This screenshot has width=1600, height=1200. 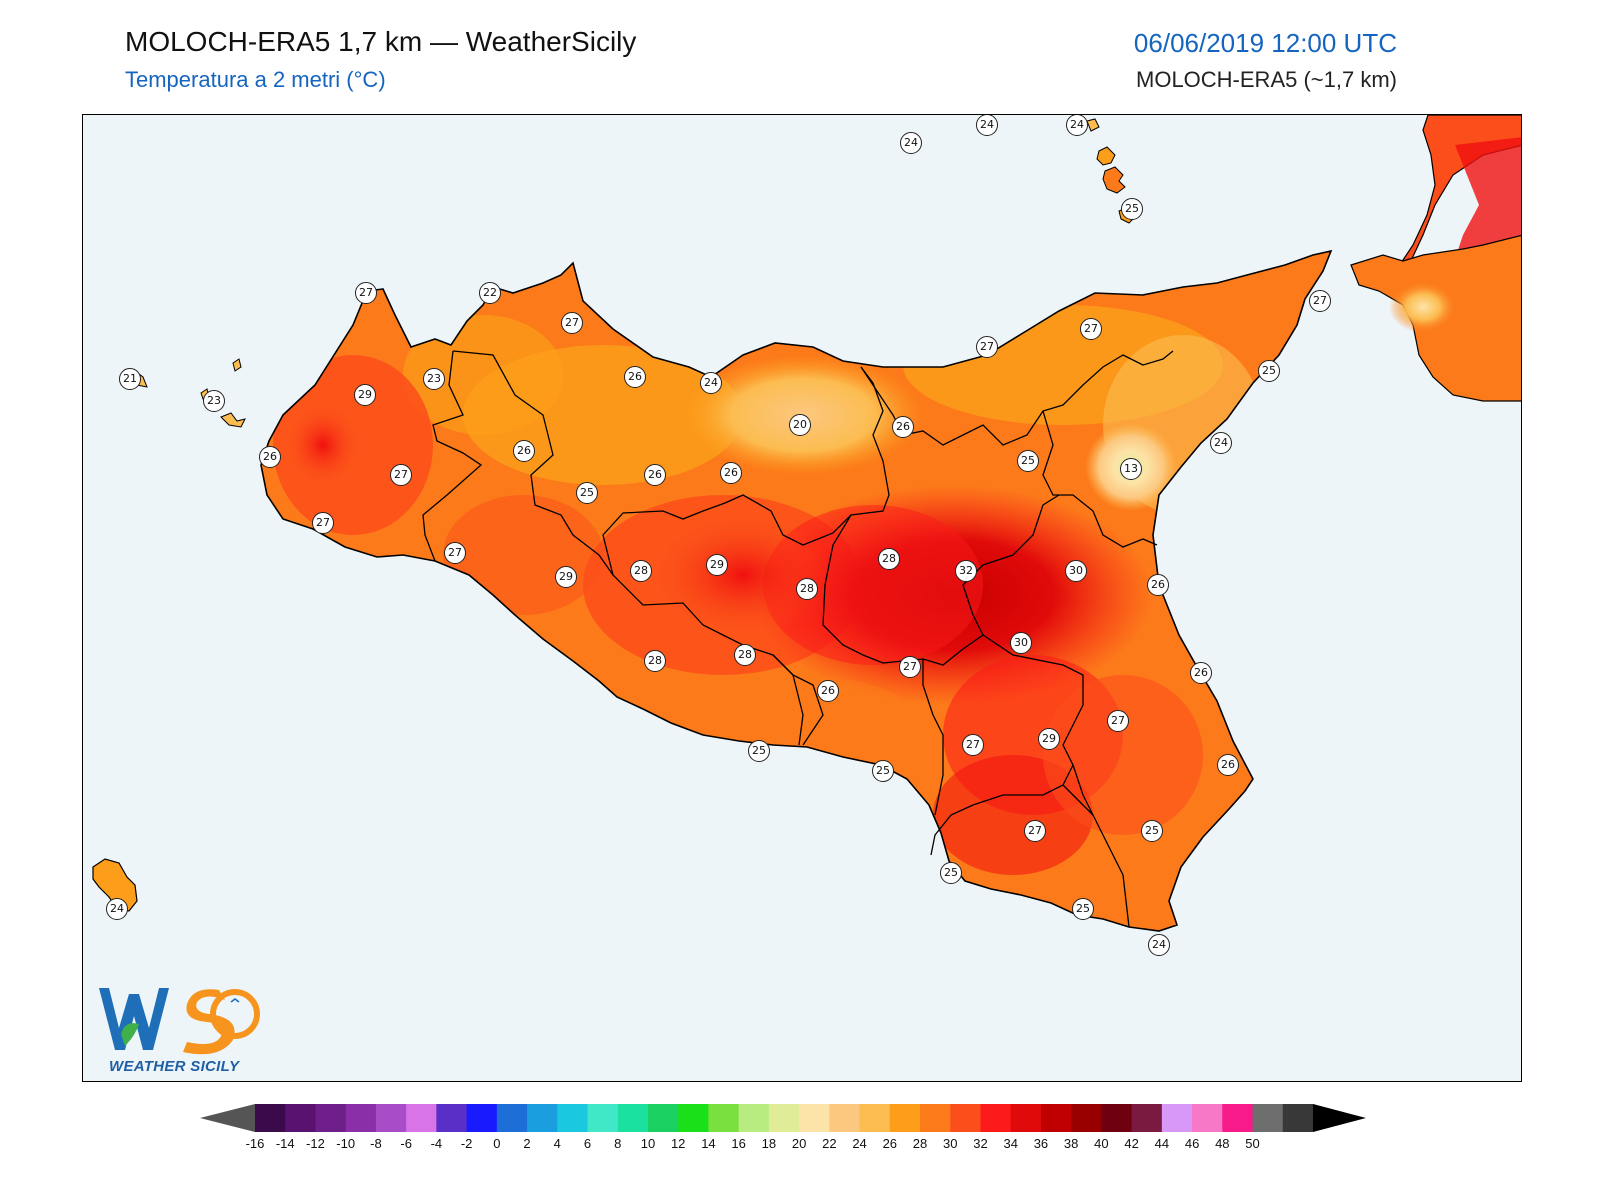 What do you see at coordinates (950, 1143) in the screenshot?
I see `colorbar-tick-label: 30` at bounding box center [950, 1143].